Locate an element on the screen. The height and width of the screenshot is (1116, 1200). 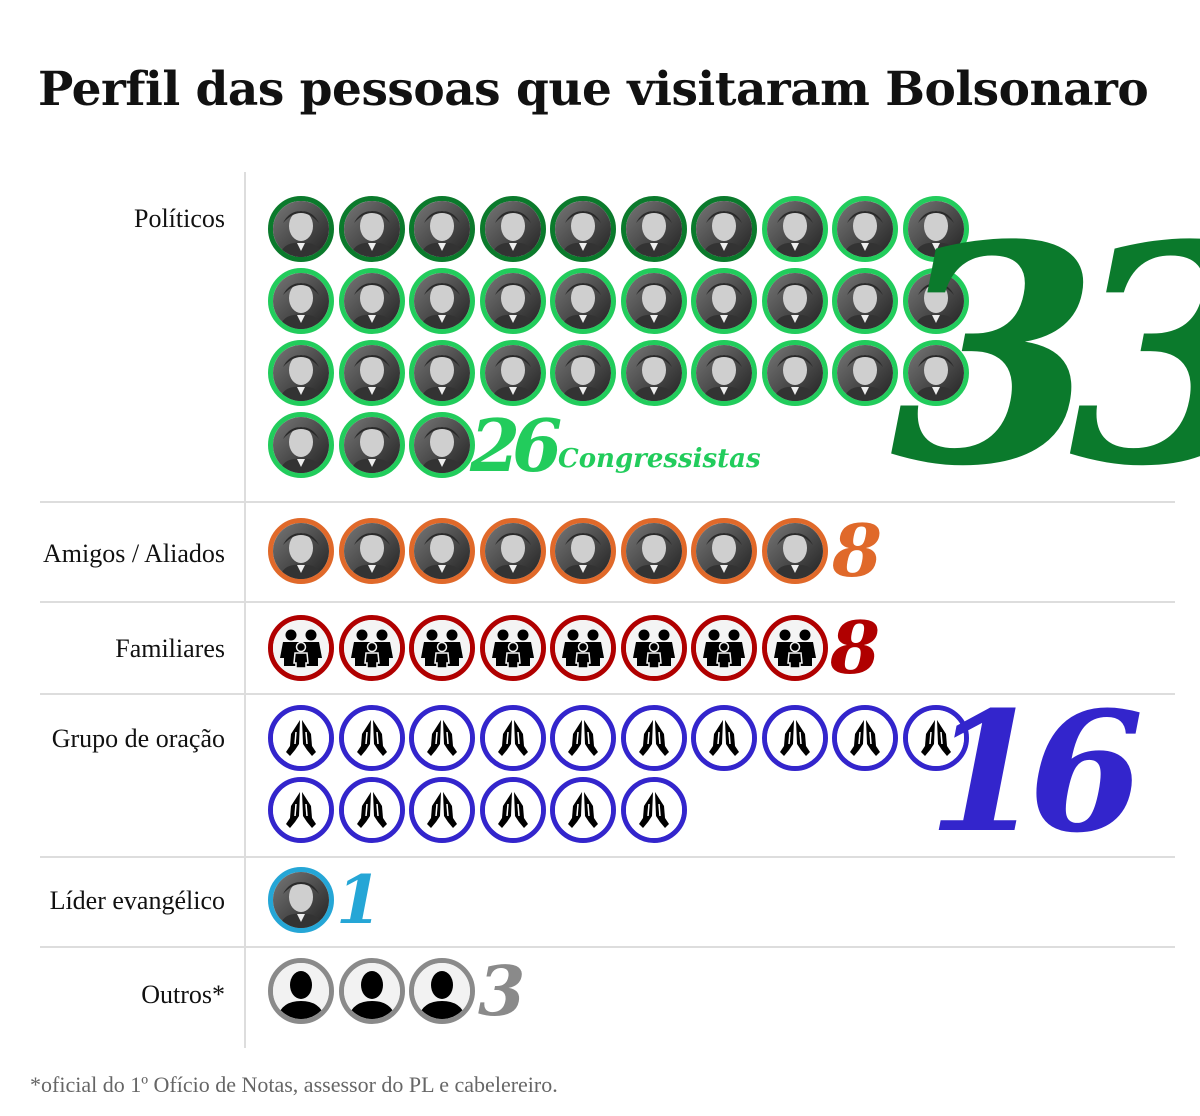
congressistas-count: 26 is located at coordinates (516, 445).